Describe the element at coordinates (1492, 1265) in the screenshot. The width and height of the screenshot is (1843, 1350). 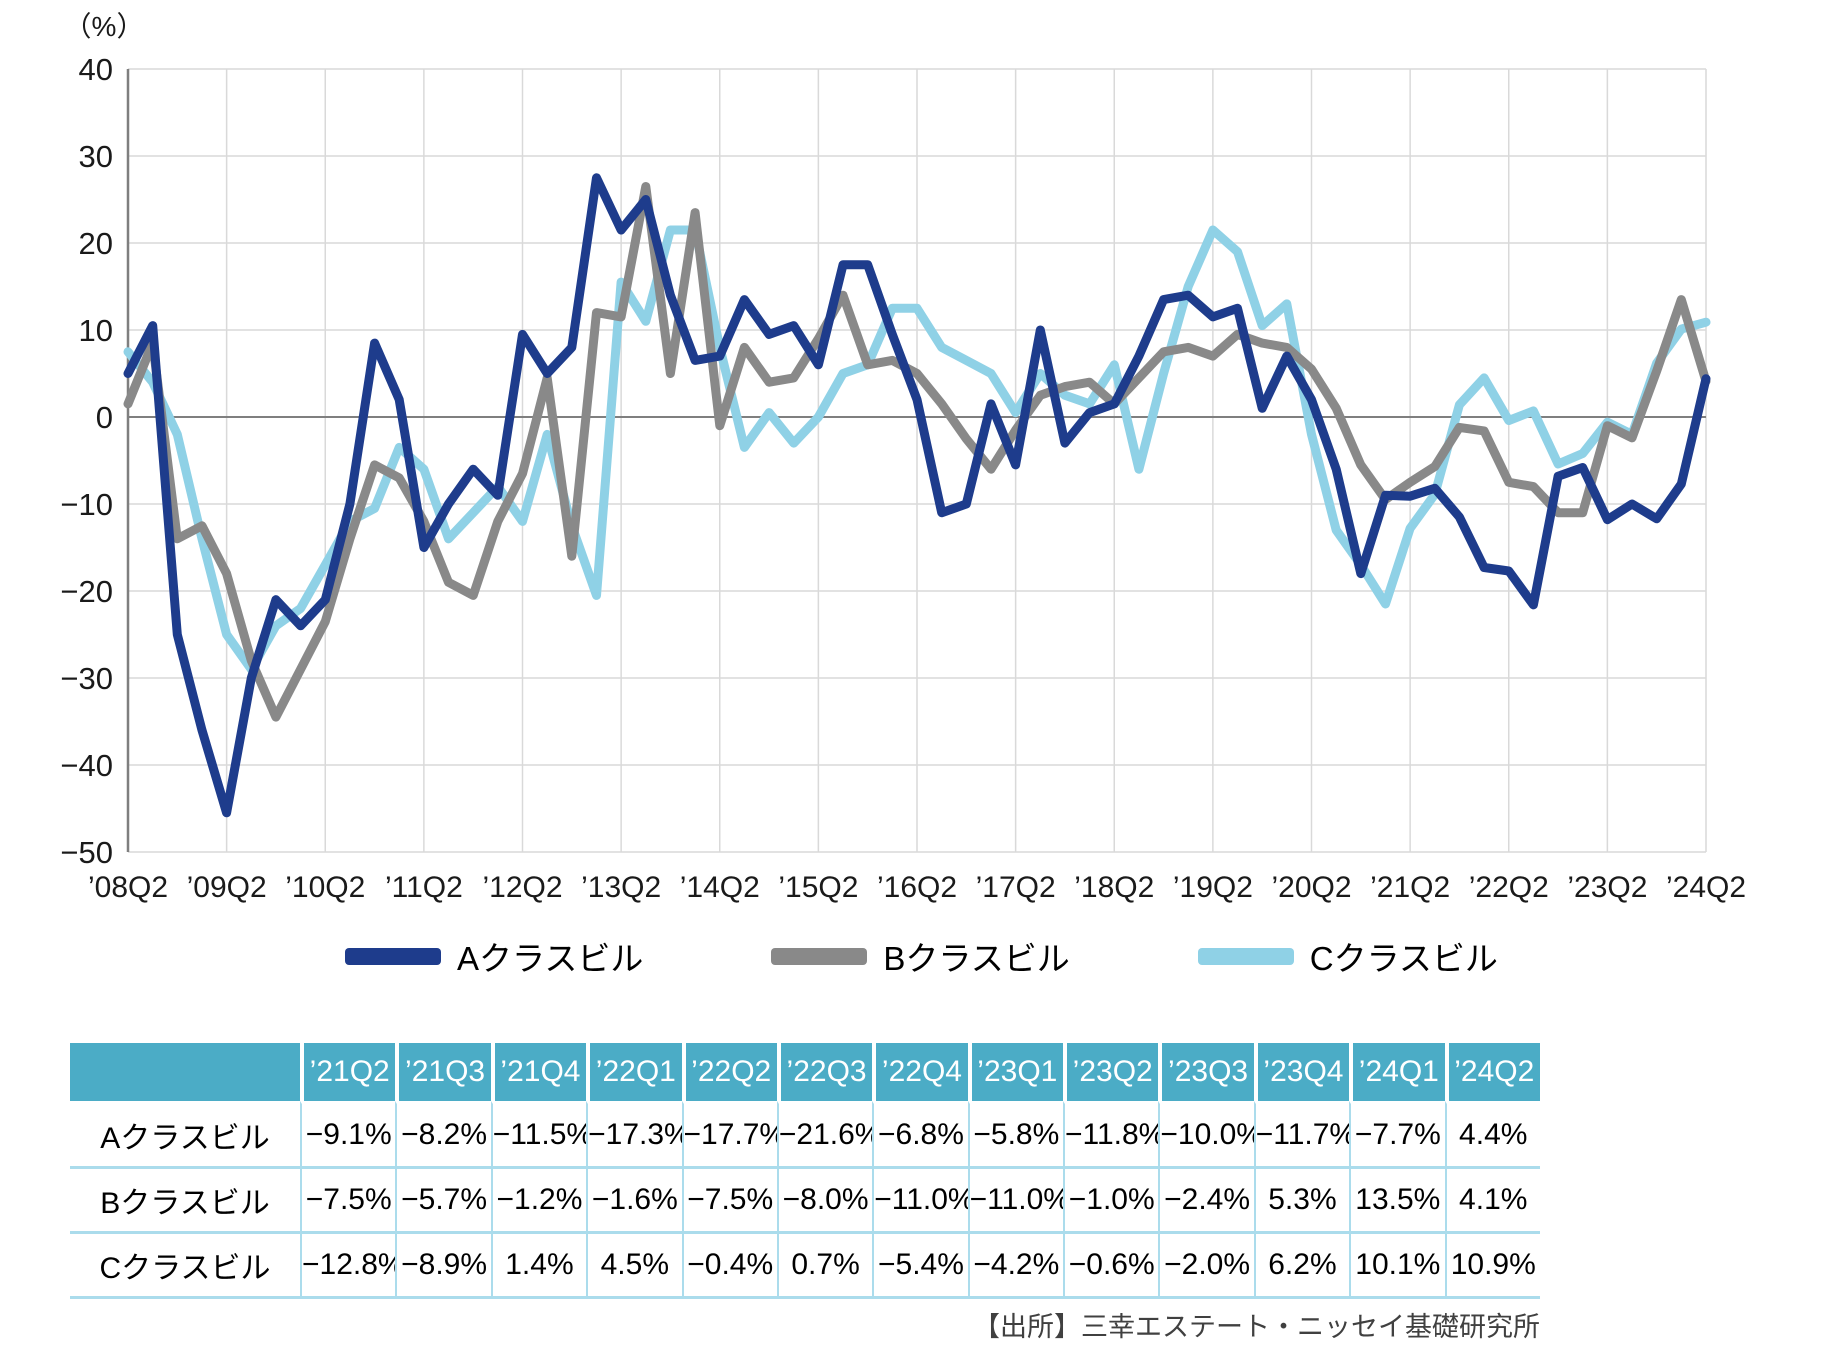
I see `table-value-cell: 10.9%` at that location.